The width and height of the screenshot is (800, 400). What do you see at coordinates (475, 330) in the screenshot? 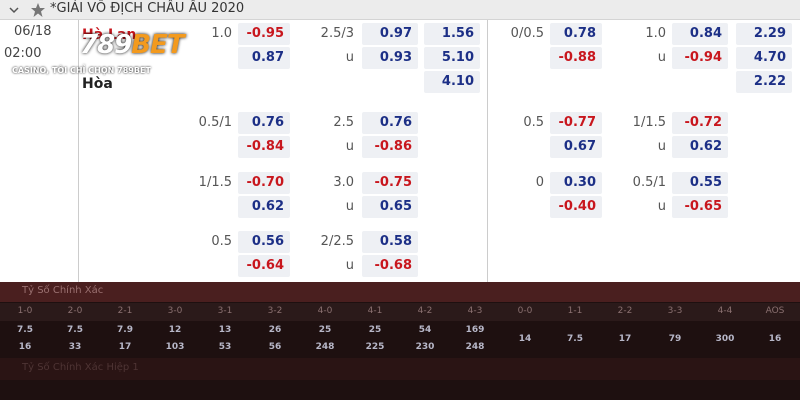
I see `score-odds: 169` at bounding box center [475, 330].